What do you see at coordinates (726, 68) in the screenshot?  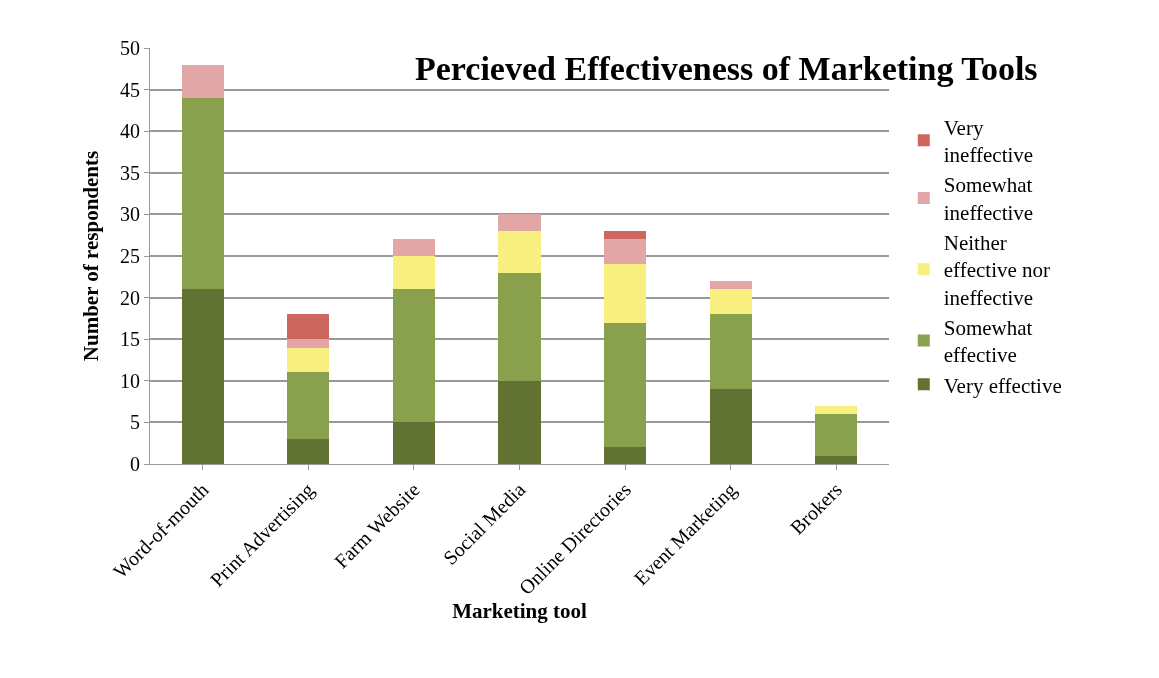 I see `chart-title: Percieved Effectiveness of Marketing Tools` at bounding box center [726, 68].